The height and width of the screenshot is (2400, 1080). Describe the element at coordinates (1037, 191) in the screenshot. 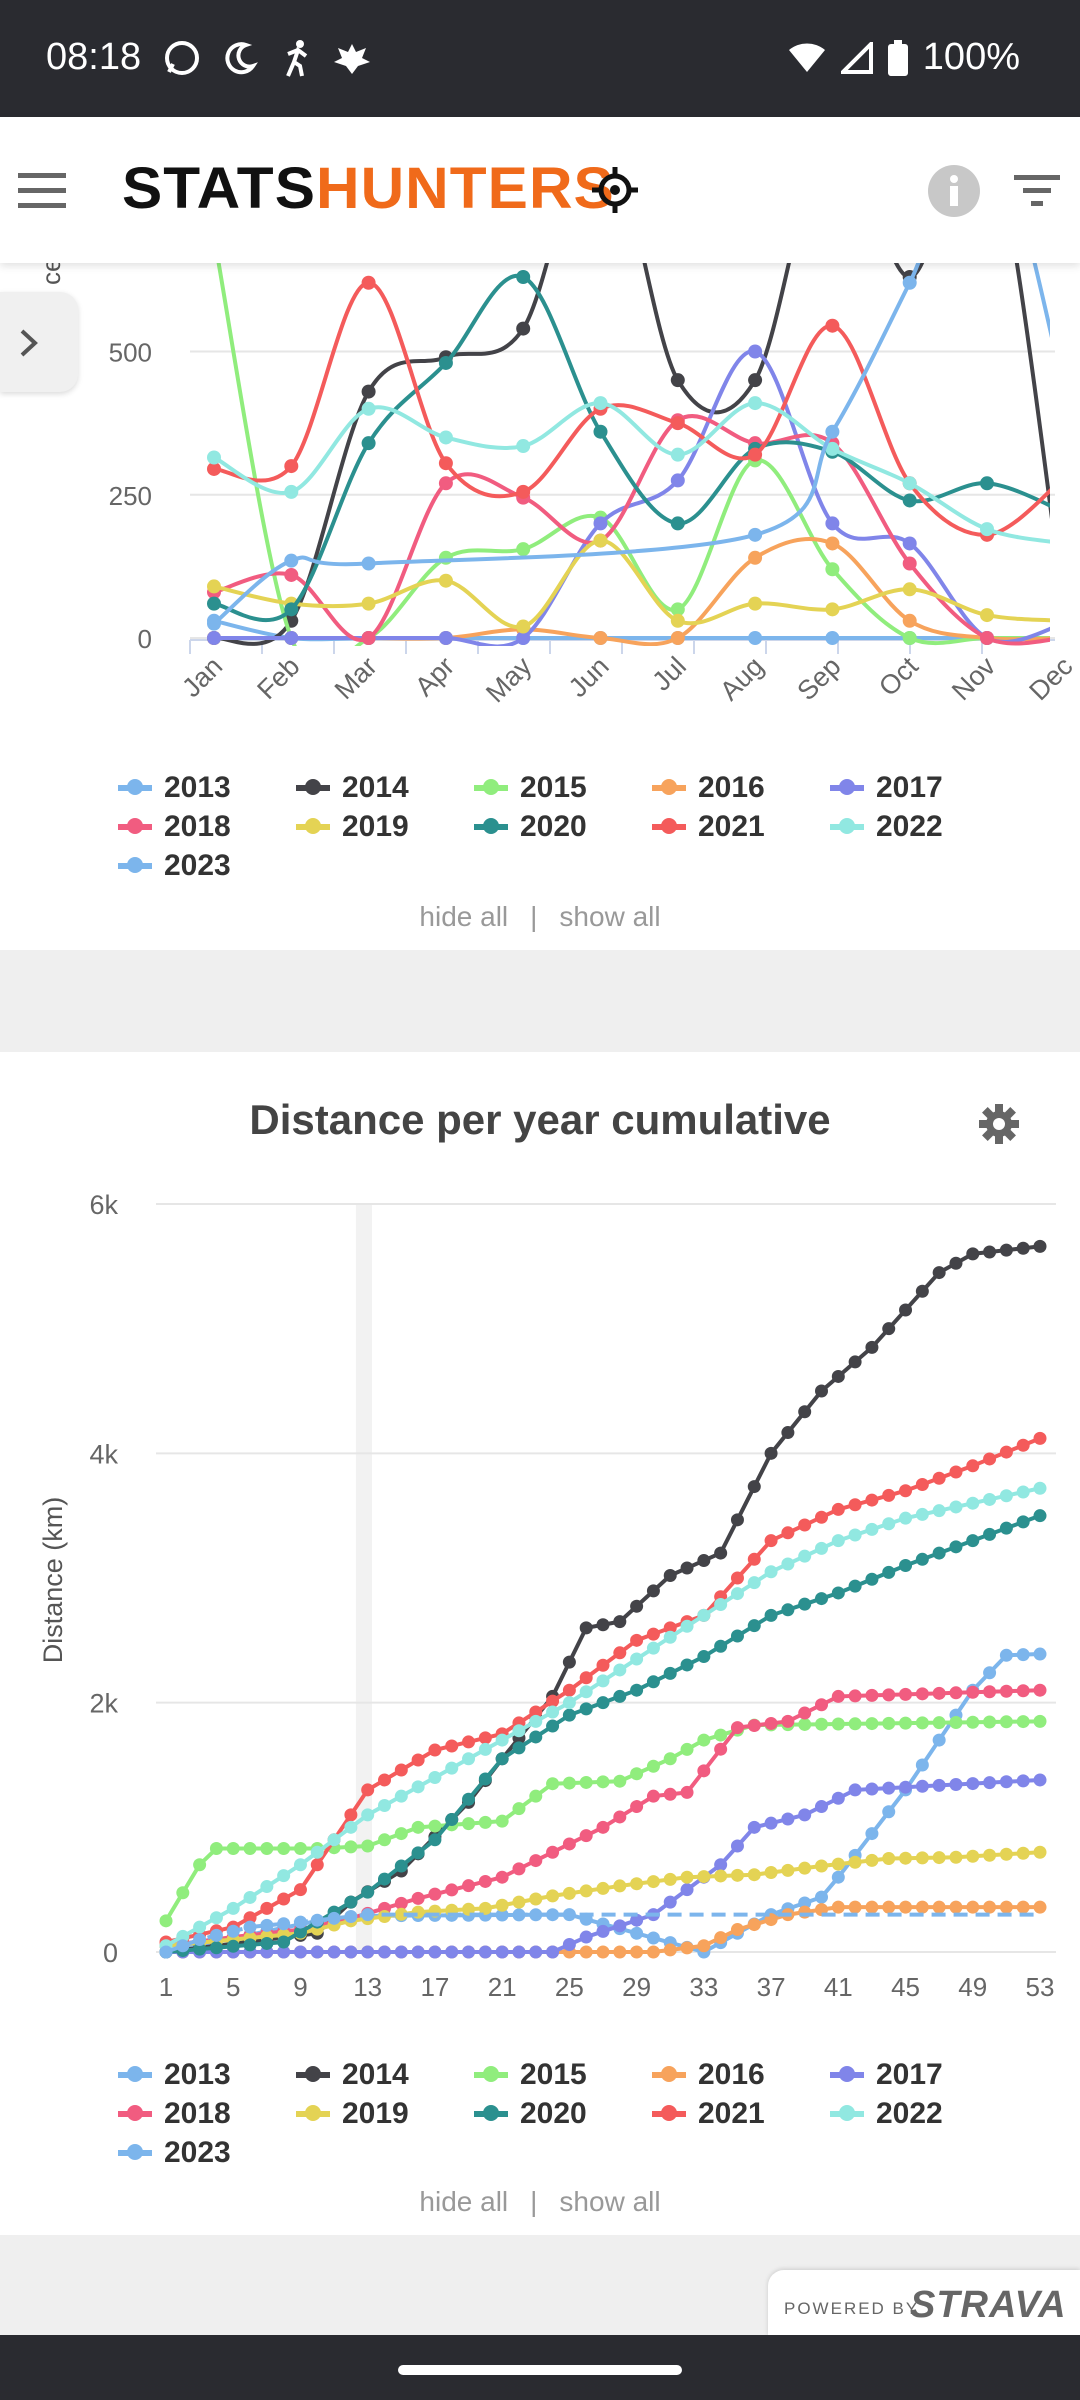

I see `filter-icon` at that location.